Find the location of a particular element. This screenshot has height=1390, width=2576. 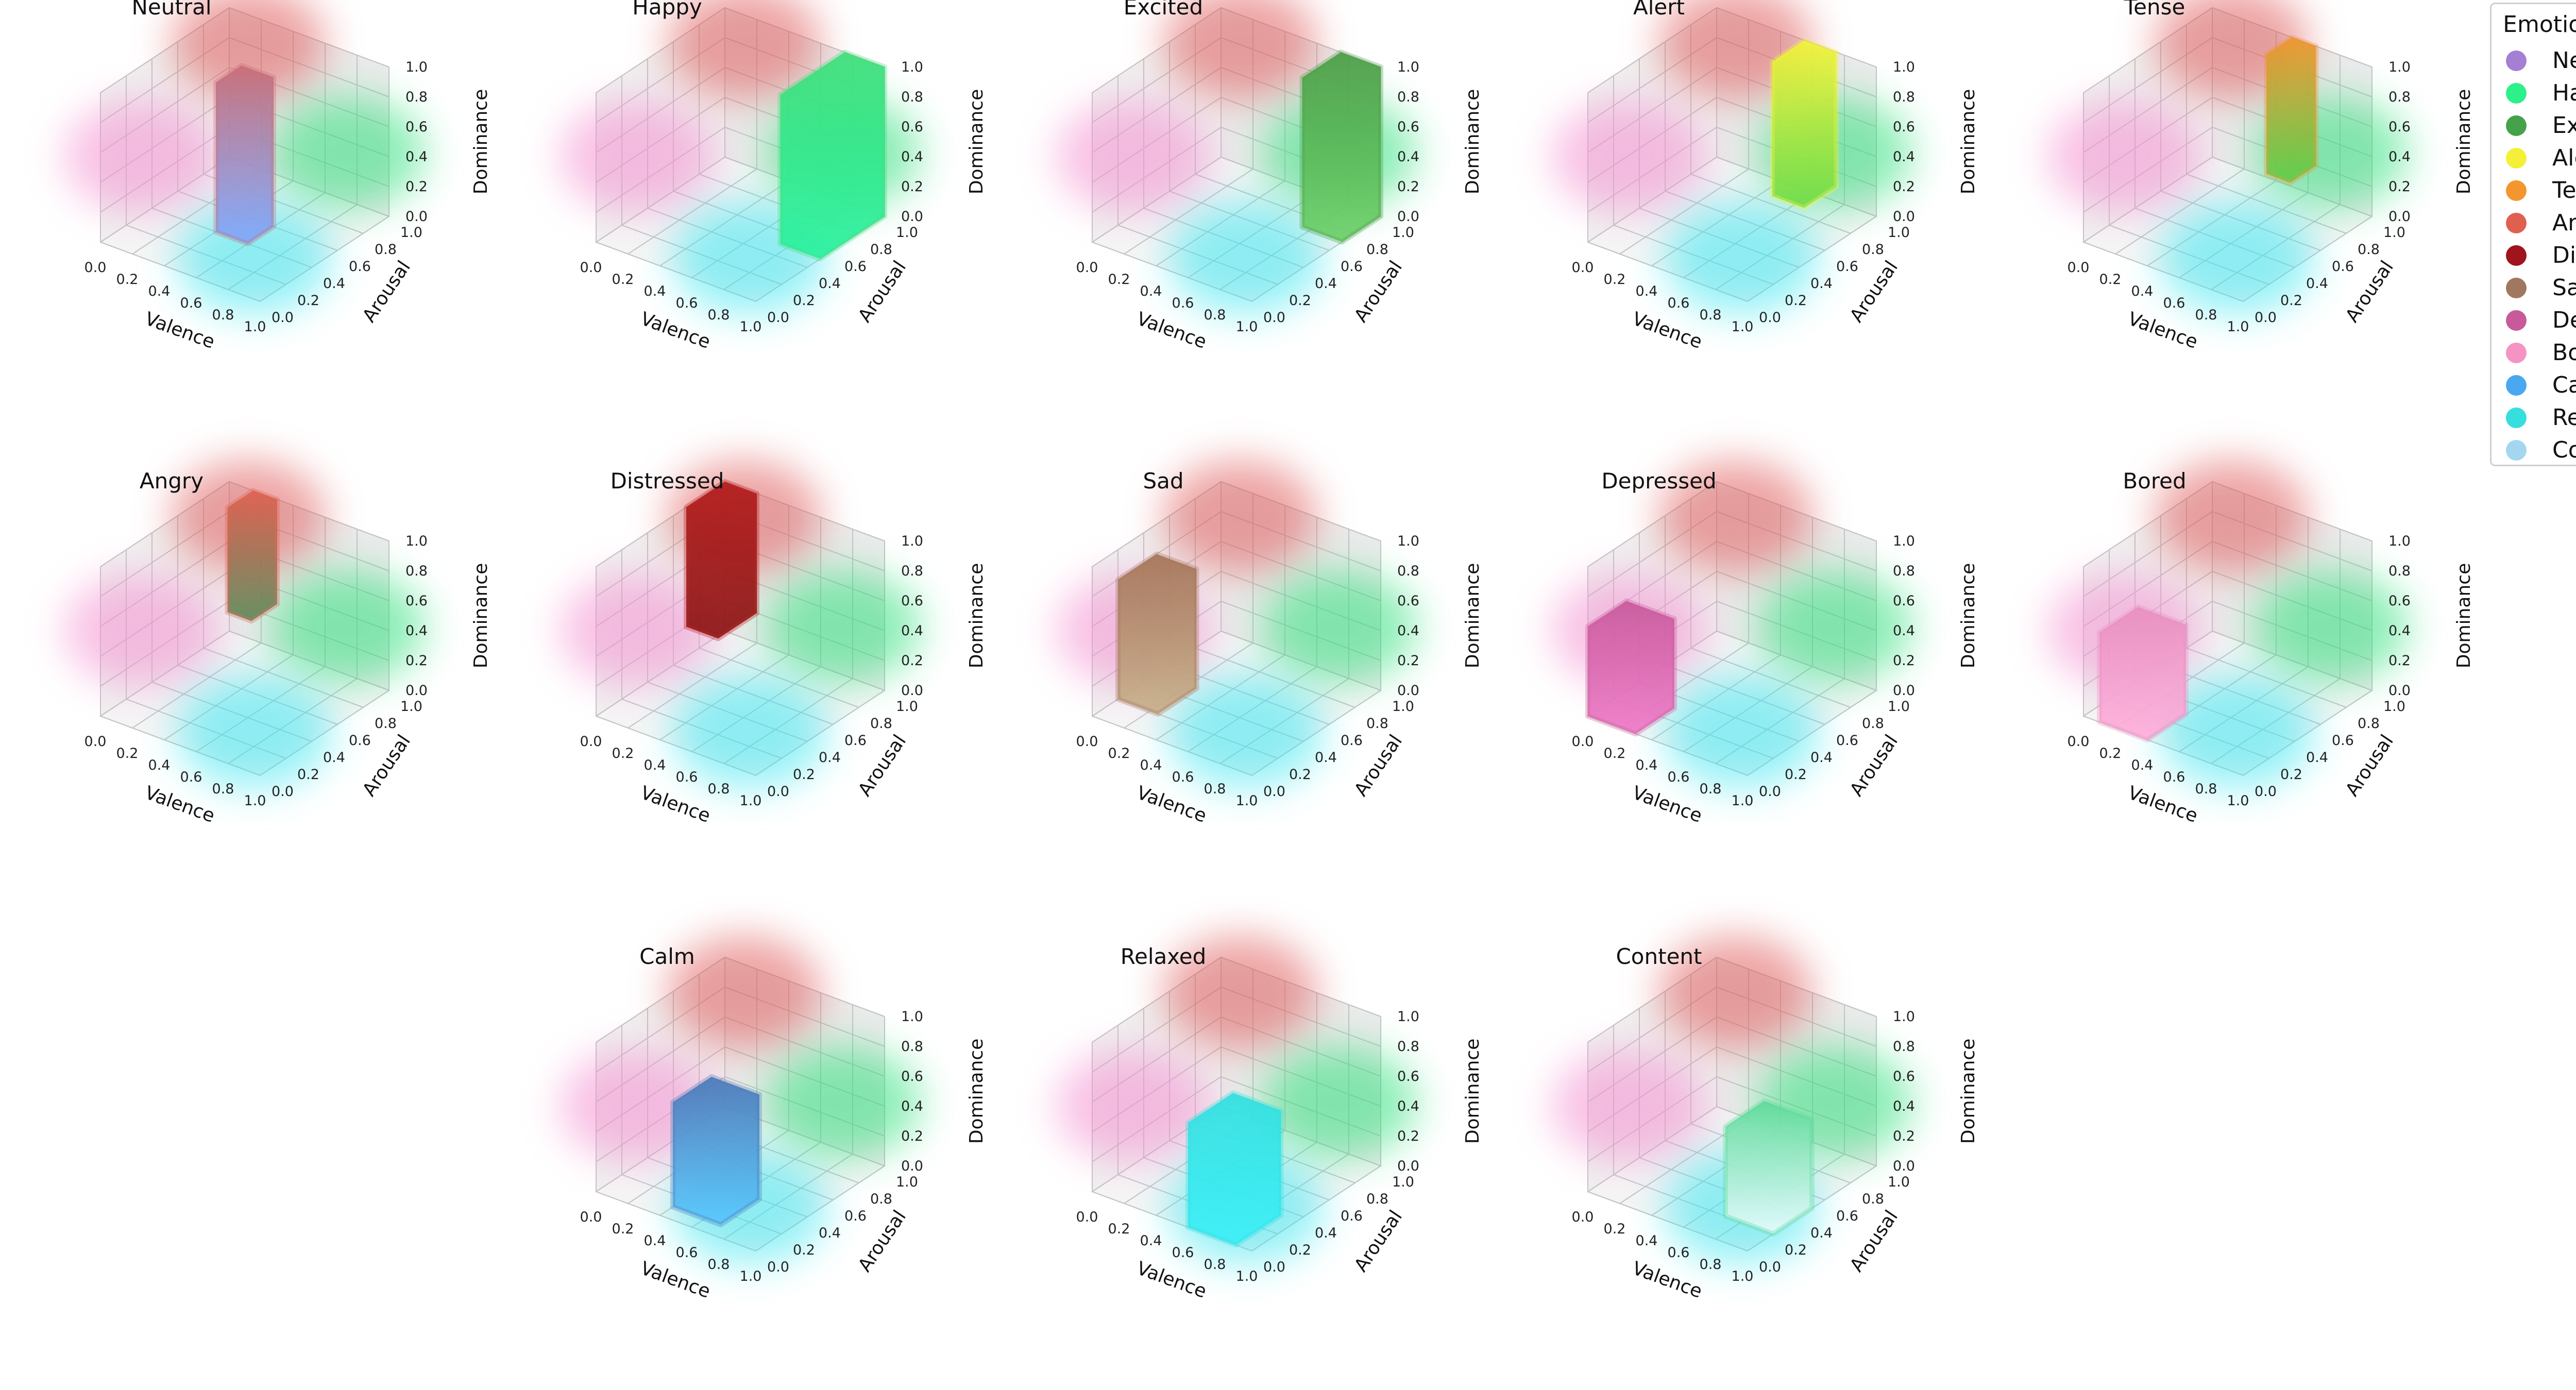

y-tick-label: 0.0 is located at coordinates (1274, 318).